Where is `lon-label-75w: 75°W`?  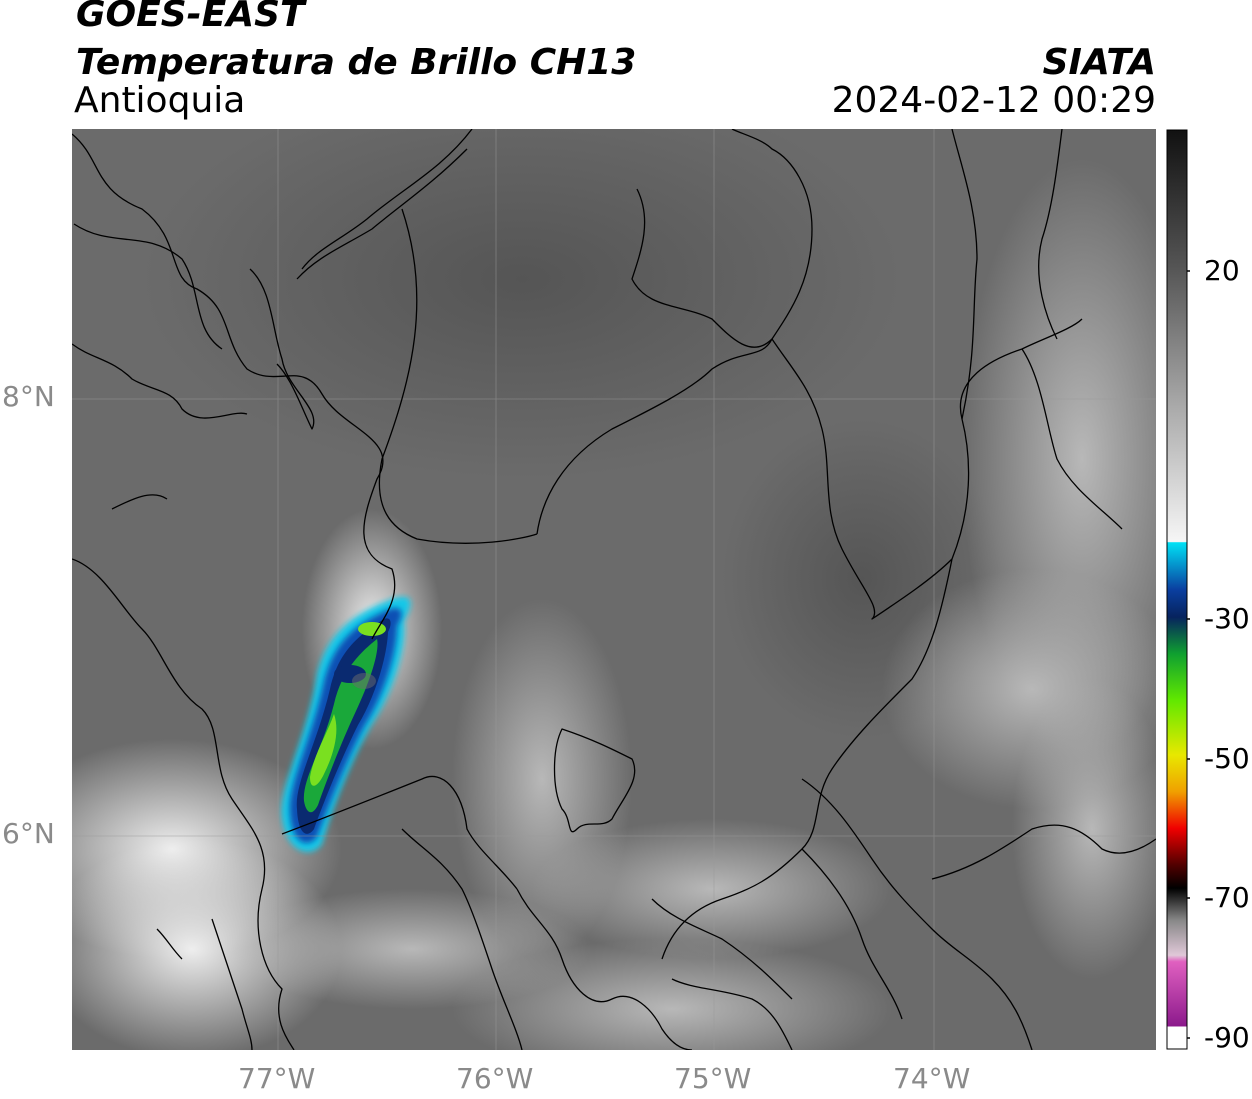 lon-label-75w: 75°W is located at coordinates (713, 1078).